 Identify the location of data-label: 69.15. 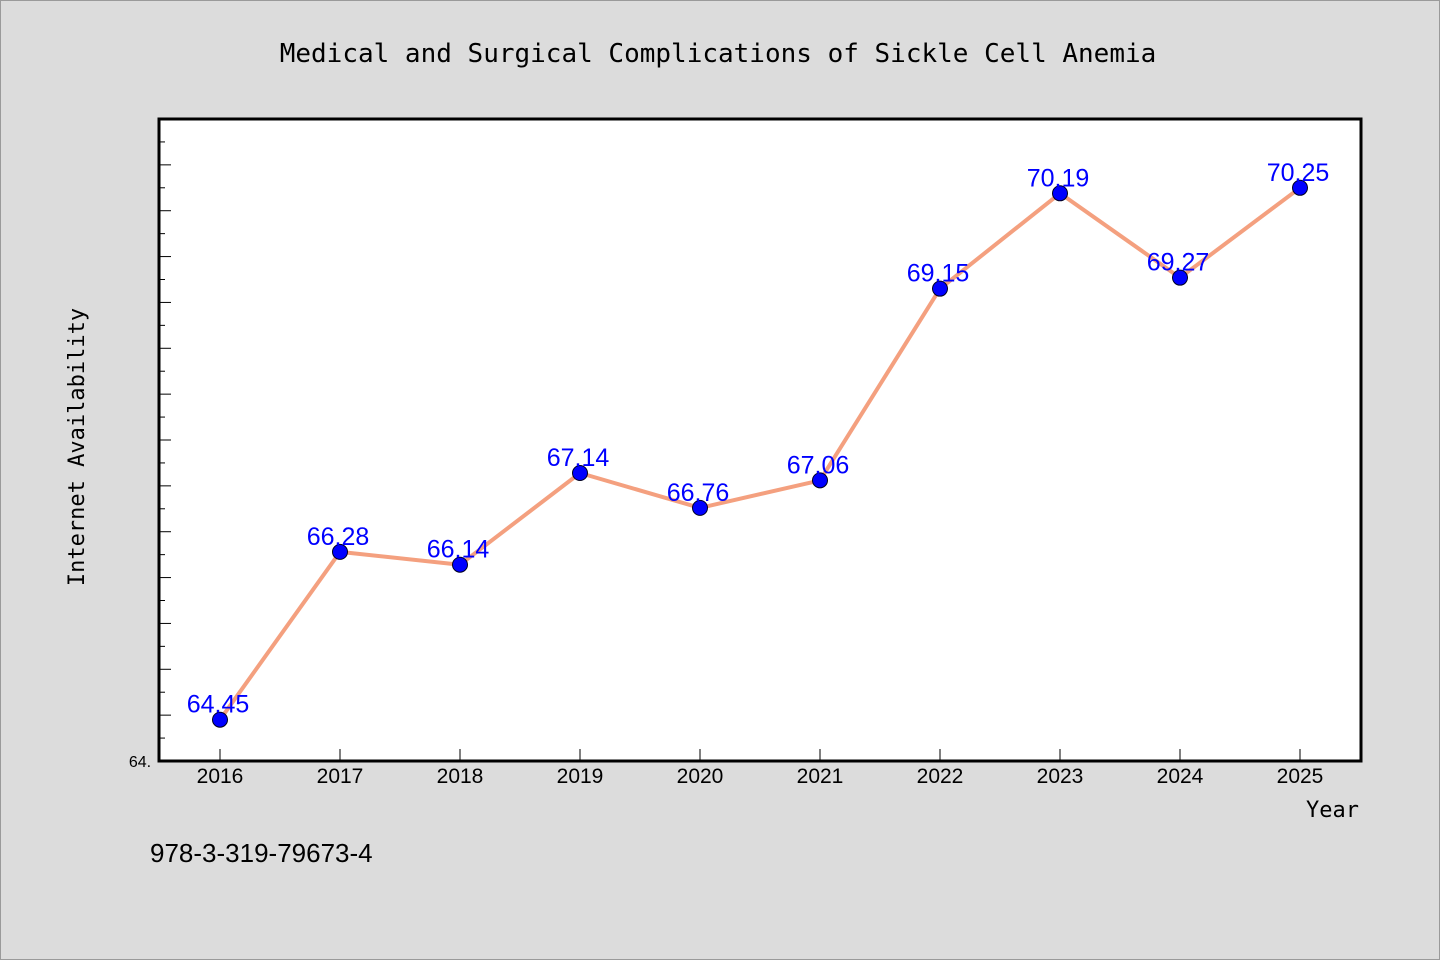
(938, 274).